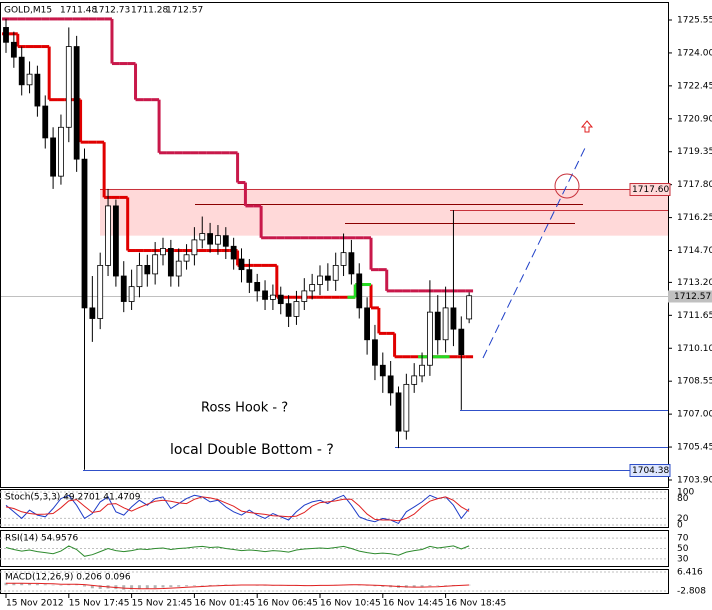  Describe the element at coordinates (680, 526) in the screenshot. I see `indicator-tick-label: 0` at that location.